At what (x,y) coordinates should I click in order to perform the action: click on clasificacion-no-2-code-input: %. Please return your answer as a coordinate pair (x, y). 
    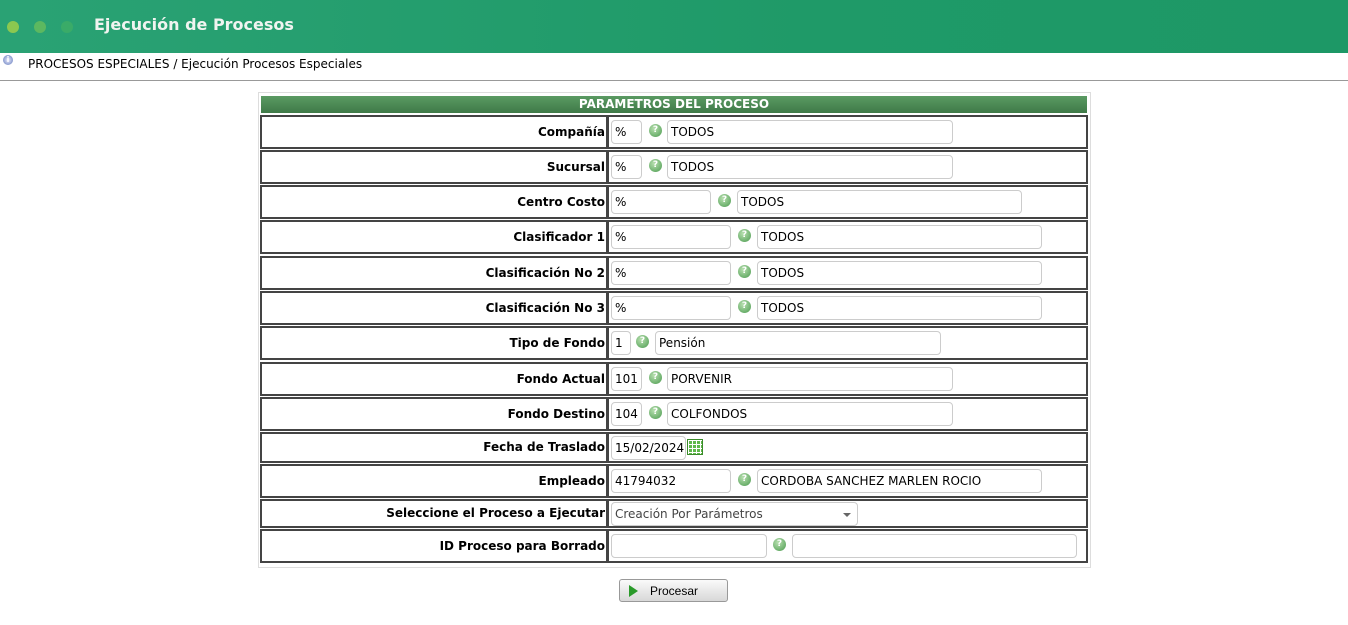
    Looking at the image, I should click on (671, 273).